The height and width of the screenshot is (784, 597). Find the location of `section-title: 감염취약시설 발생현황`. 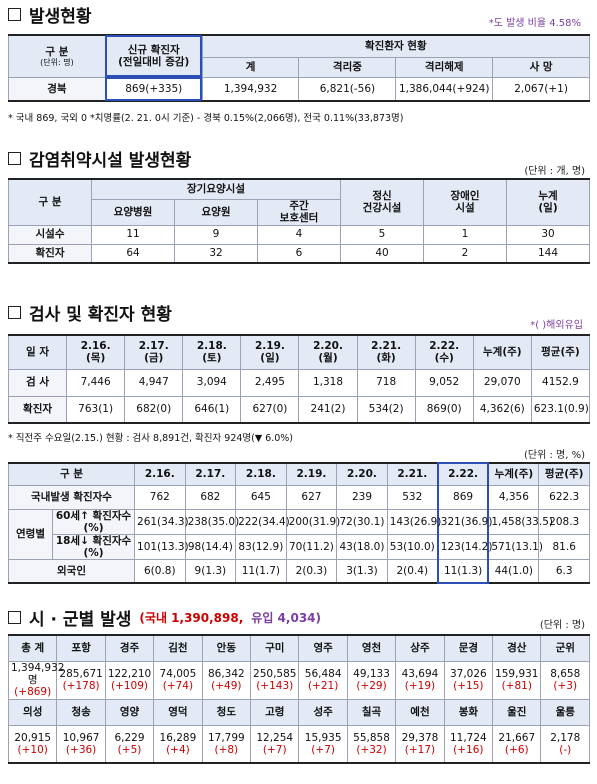

section-title: 감염취약시설 발생현황 is located at coordinates (99, 158).